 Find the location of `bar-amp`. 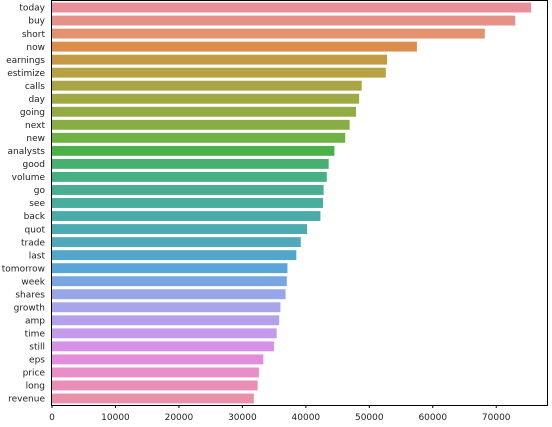

bar-amp is located at coordinates (166, 320).